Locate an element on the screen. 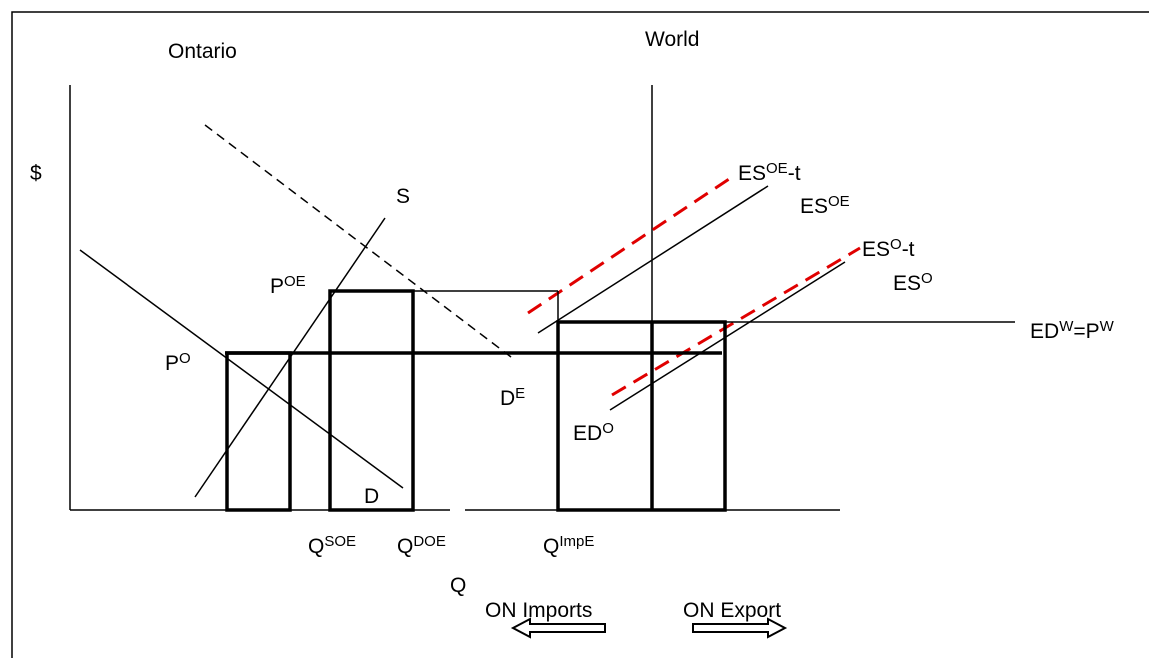  curve-label: ESOE-t is located at coordinates (769, 172).